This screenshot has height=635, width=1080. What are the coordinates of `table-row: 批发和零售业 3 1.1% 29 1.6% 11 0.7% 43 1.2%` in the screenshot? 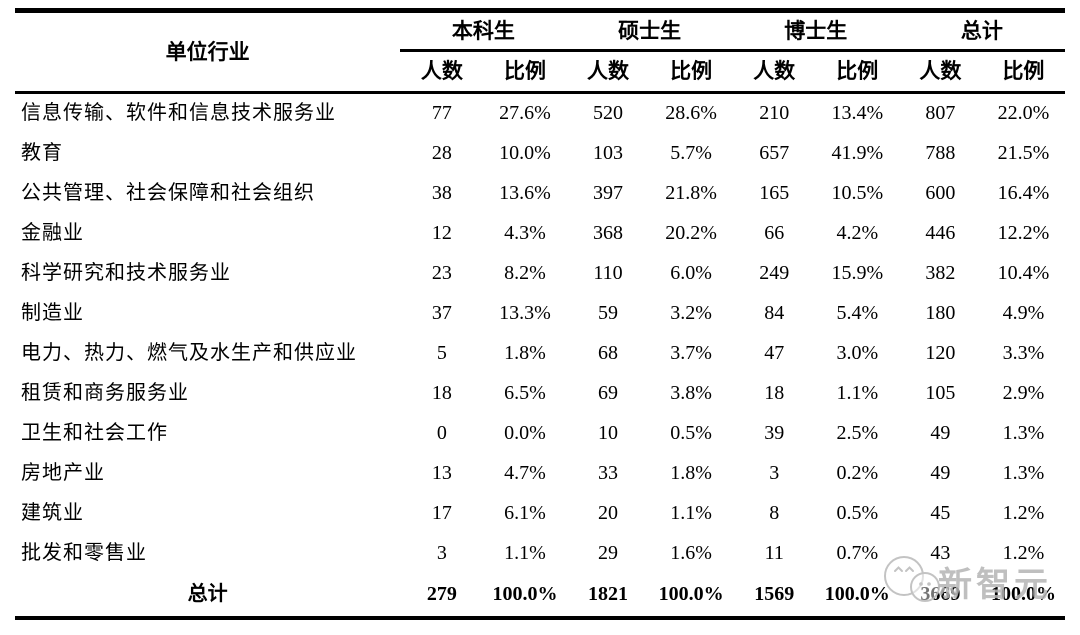 It's located at (540, 553).